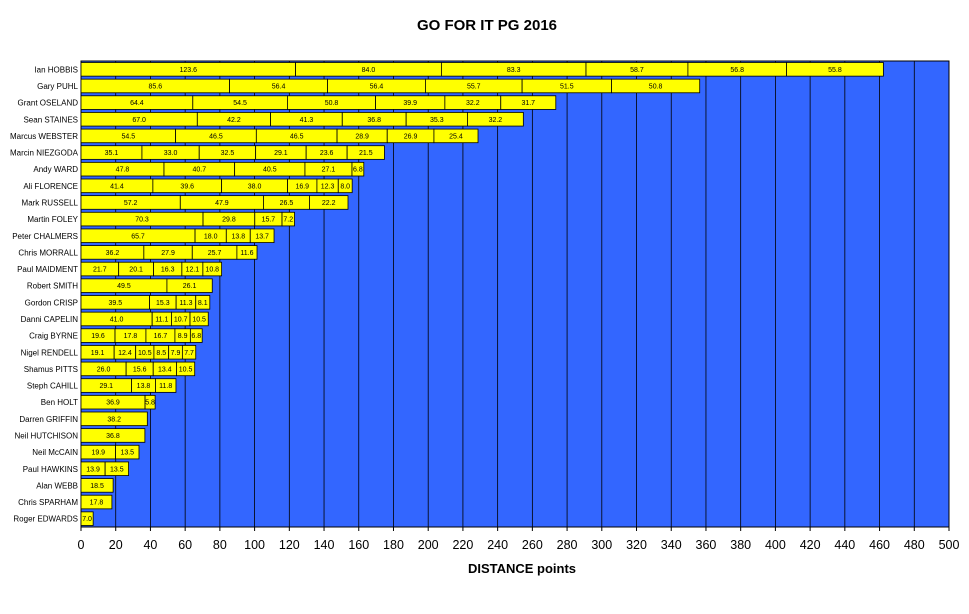 The width and height of the screenshot is (969, 614). I want to click on bar-row: 7.0, so click(87, 518).